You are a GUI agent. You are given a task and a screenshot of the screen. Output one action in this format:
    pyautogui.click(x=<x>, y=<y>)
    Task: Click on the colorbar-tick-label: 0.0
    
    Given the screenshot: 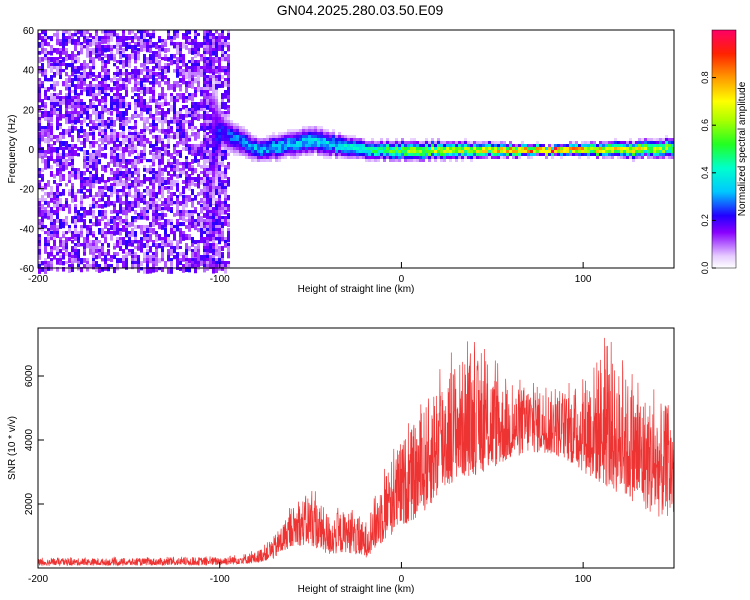 What is the action you would take?
    pyautogui.click(x=705, y=268)
    